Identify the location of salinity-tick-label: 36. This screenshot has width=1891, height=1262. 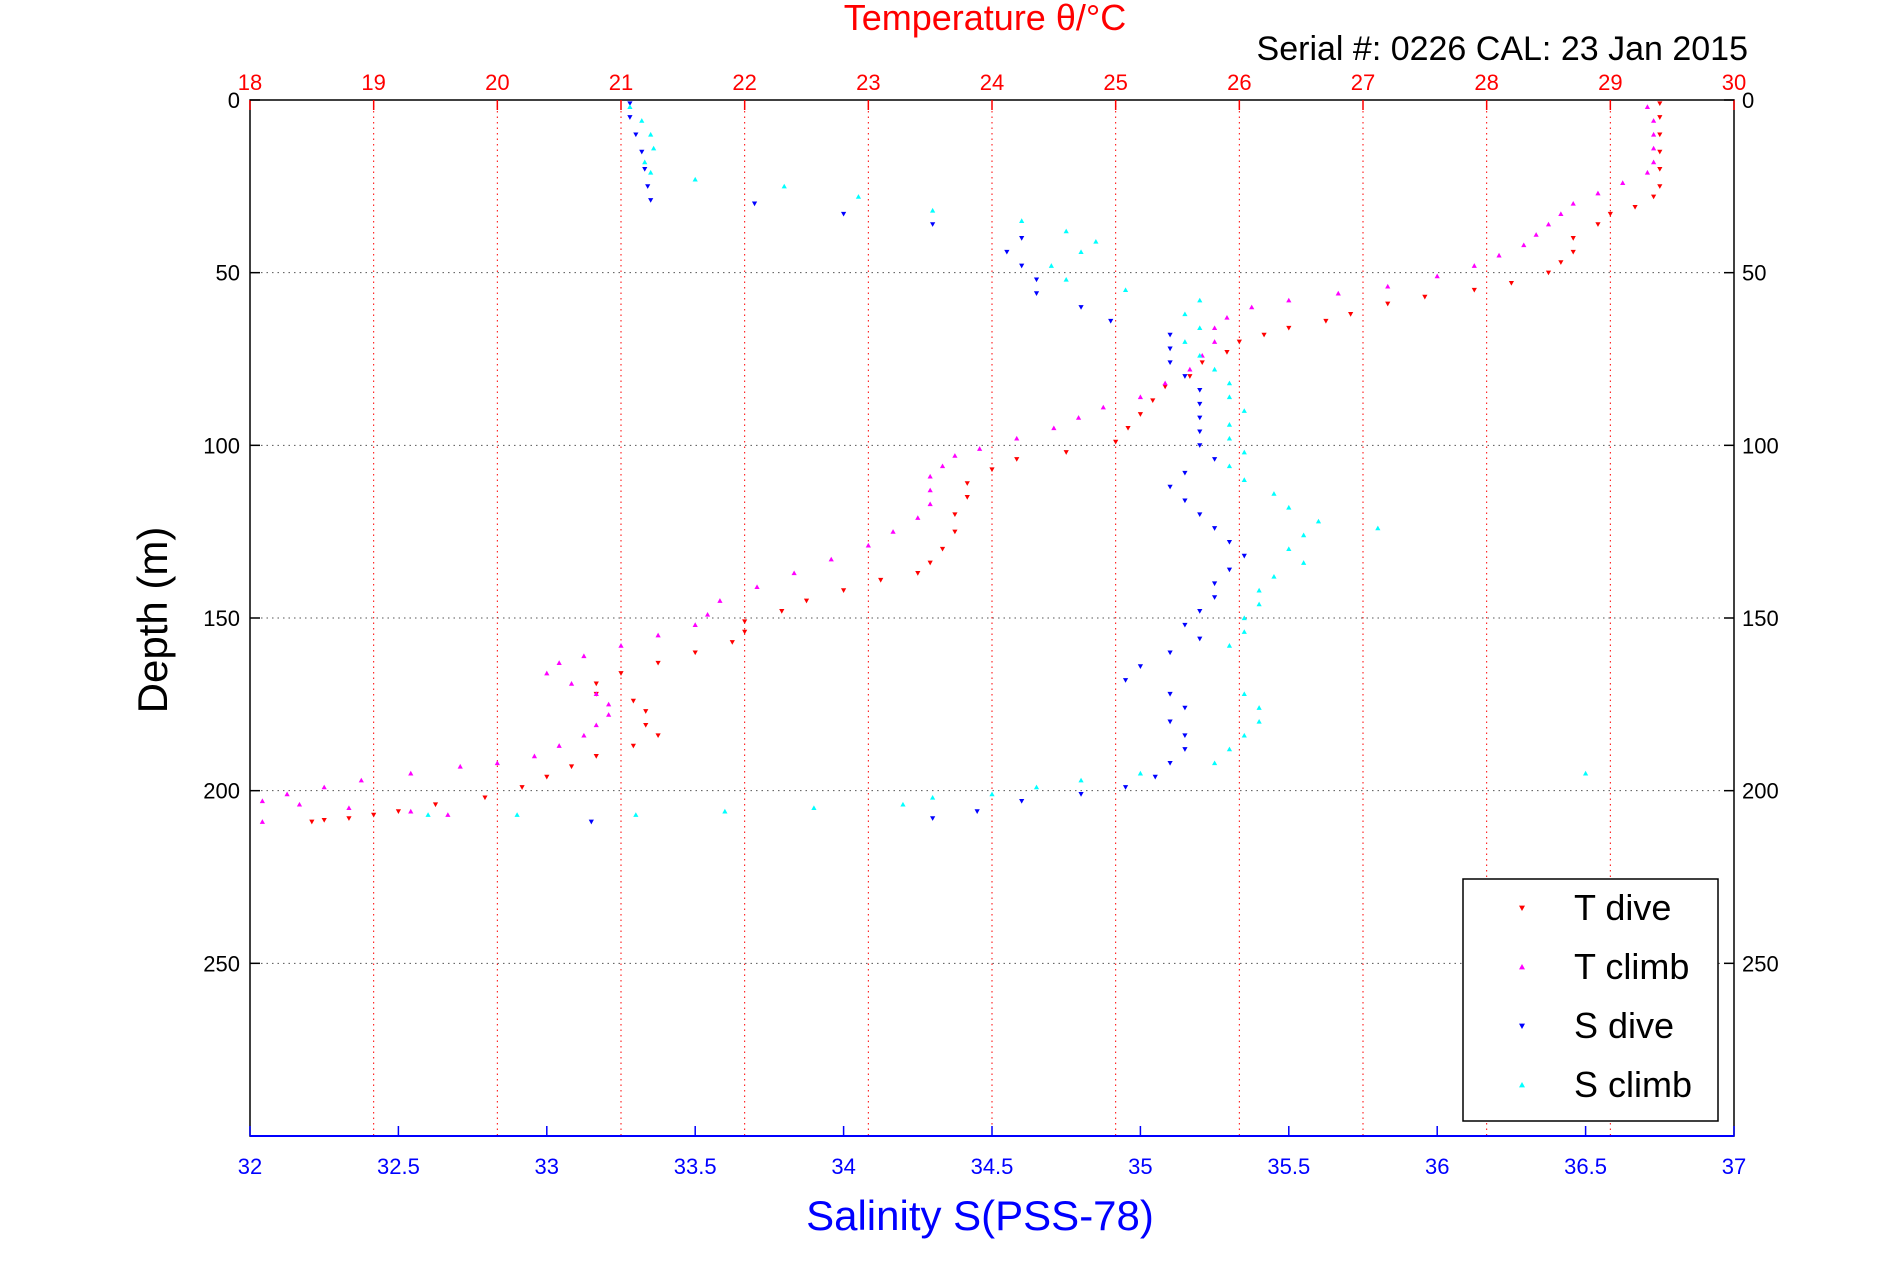
(1437, 1166).